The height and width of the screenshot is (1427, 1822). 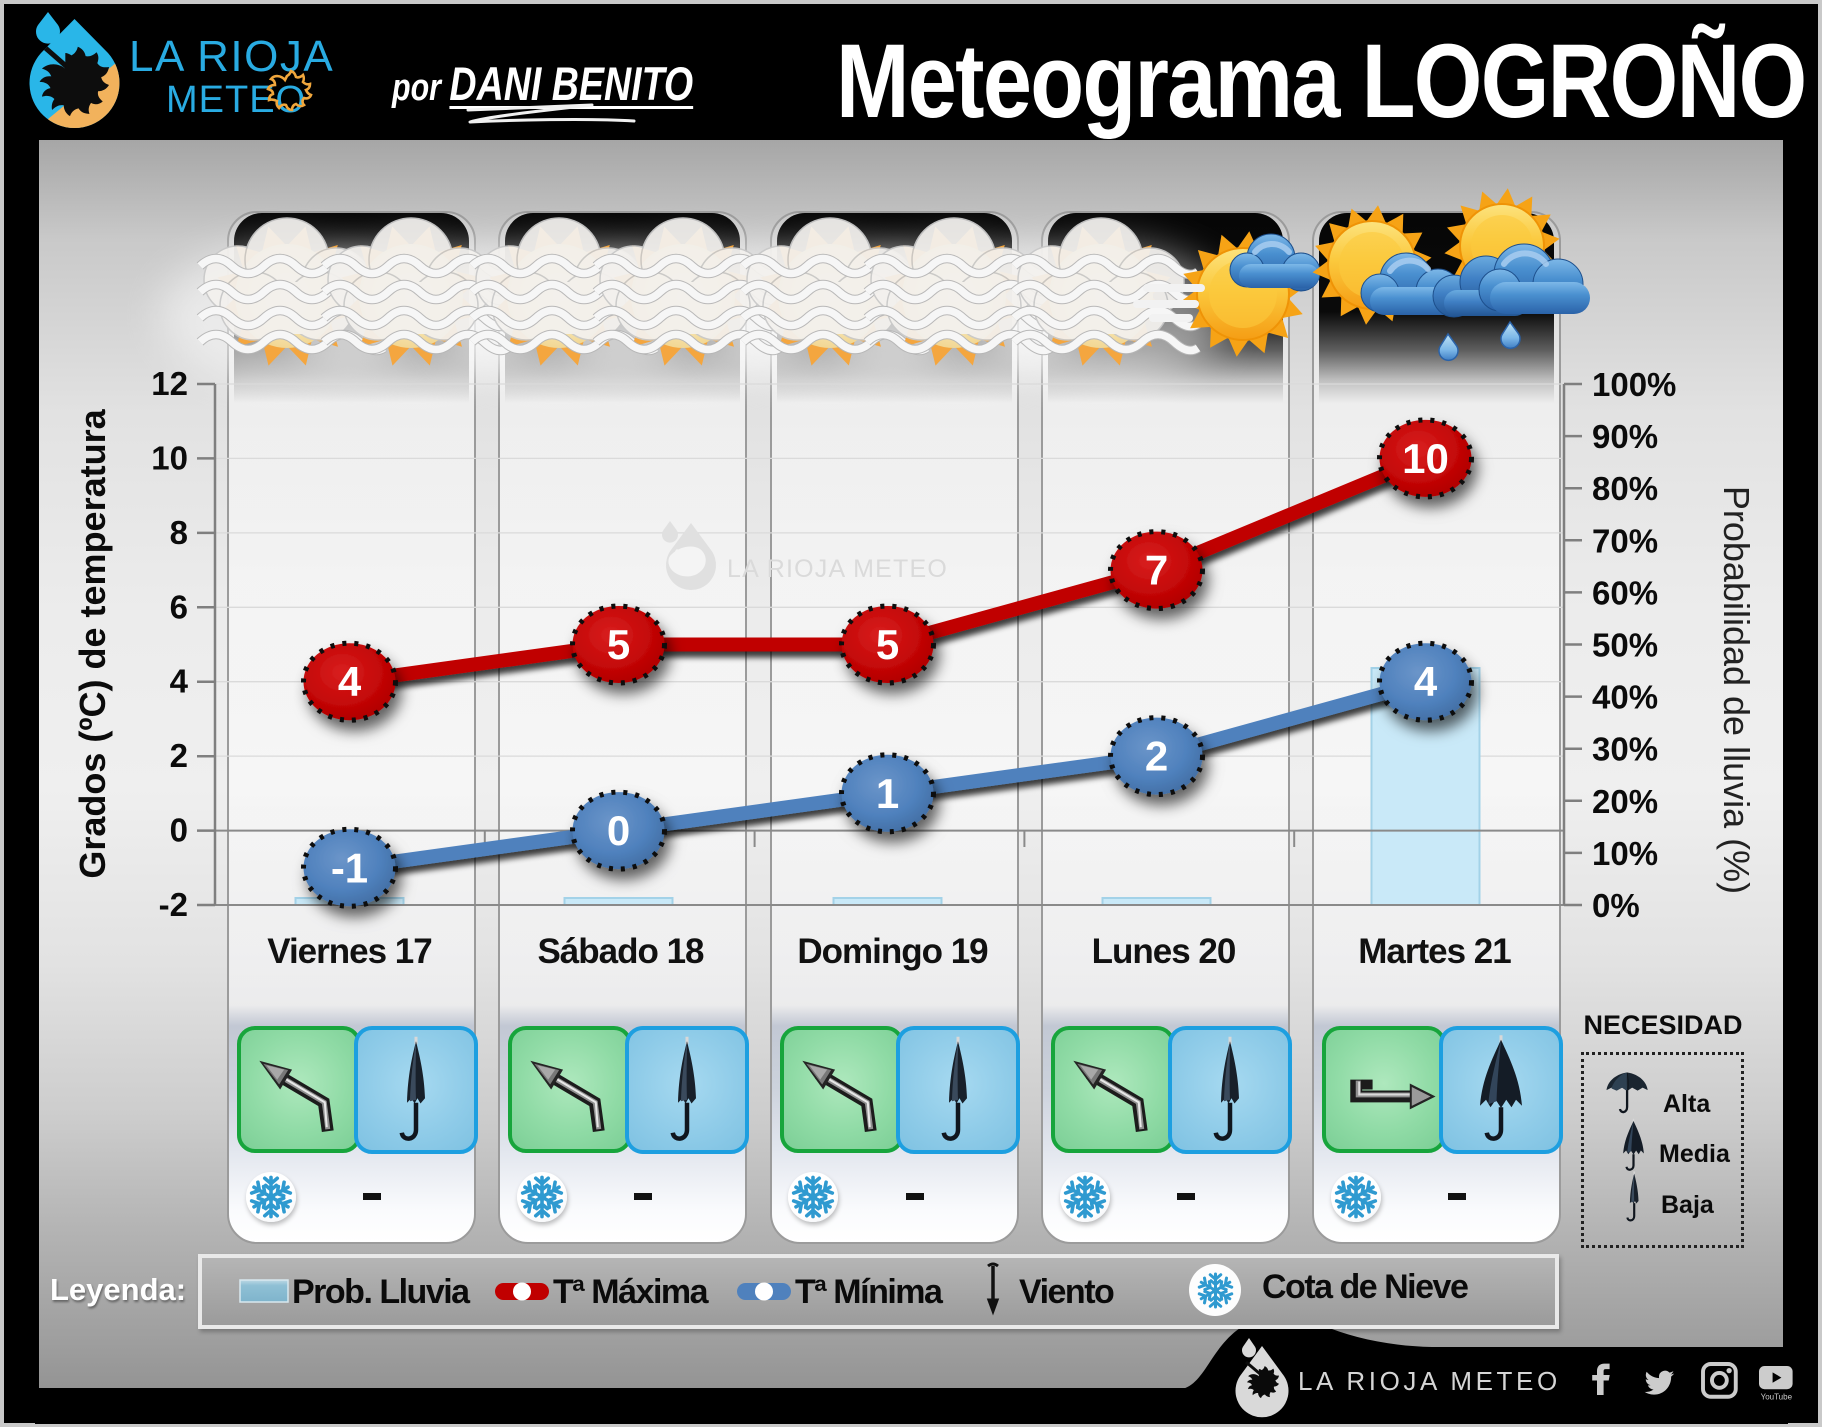 What do you see at coordinates (381, 1292) in the screenshot?
I see `svg-text: Prob. Lluvia` at bounding box center [381, 1292].